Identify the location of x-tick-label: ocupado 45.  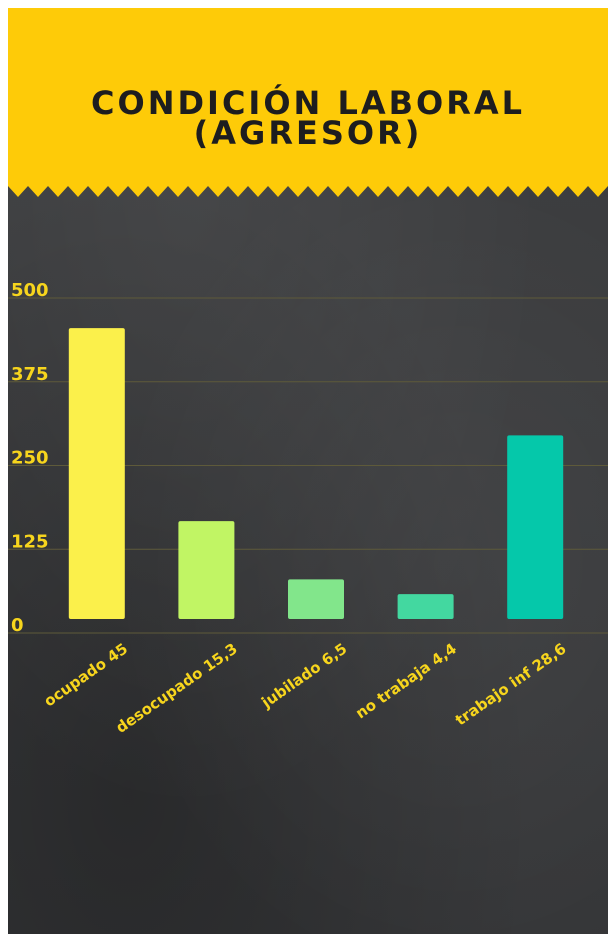
(86, 675).